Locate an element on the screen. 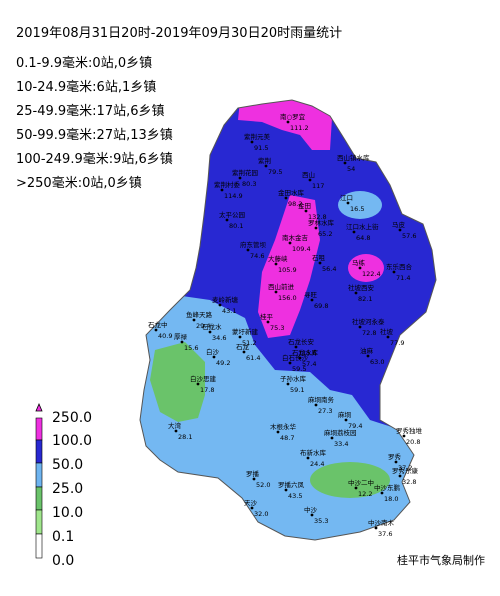  station-marker: 金田水库 98.2 is located at coordinates (291, 198).